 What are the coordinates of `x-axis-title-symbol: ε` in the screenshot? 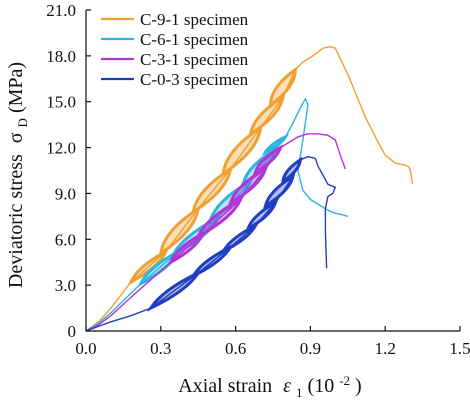 It's located at (287, 386).